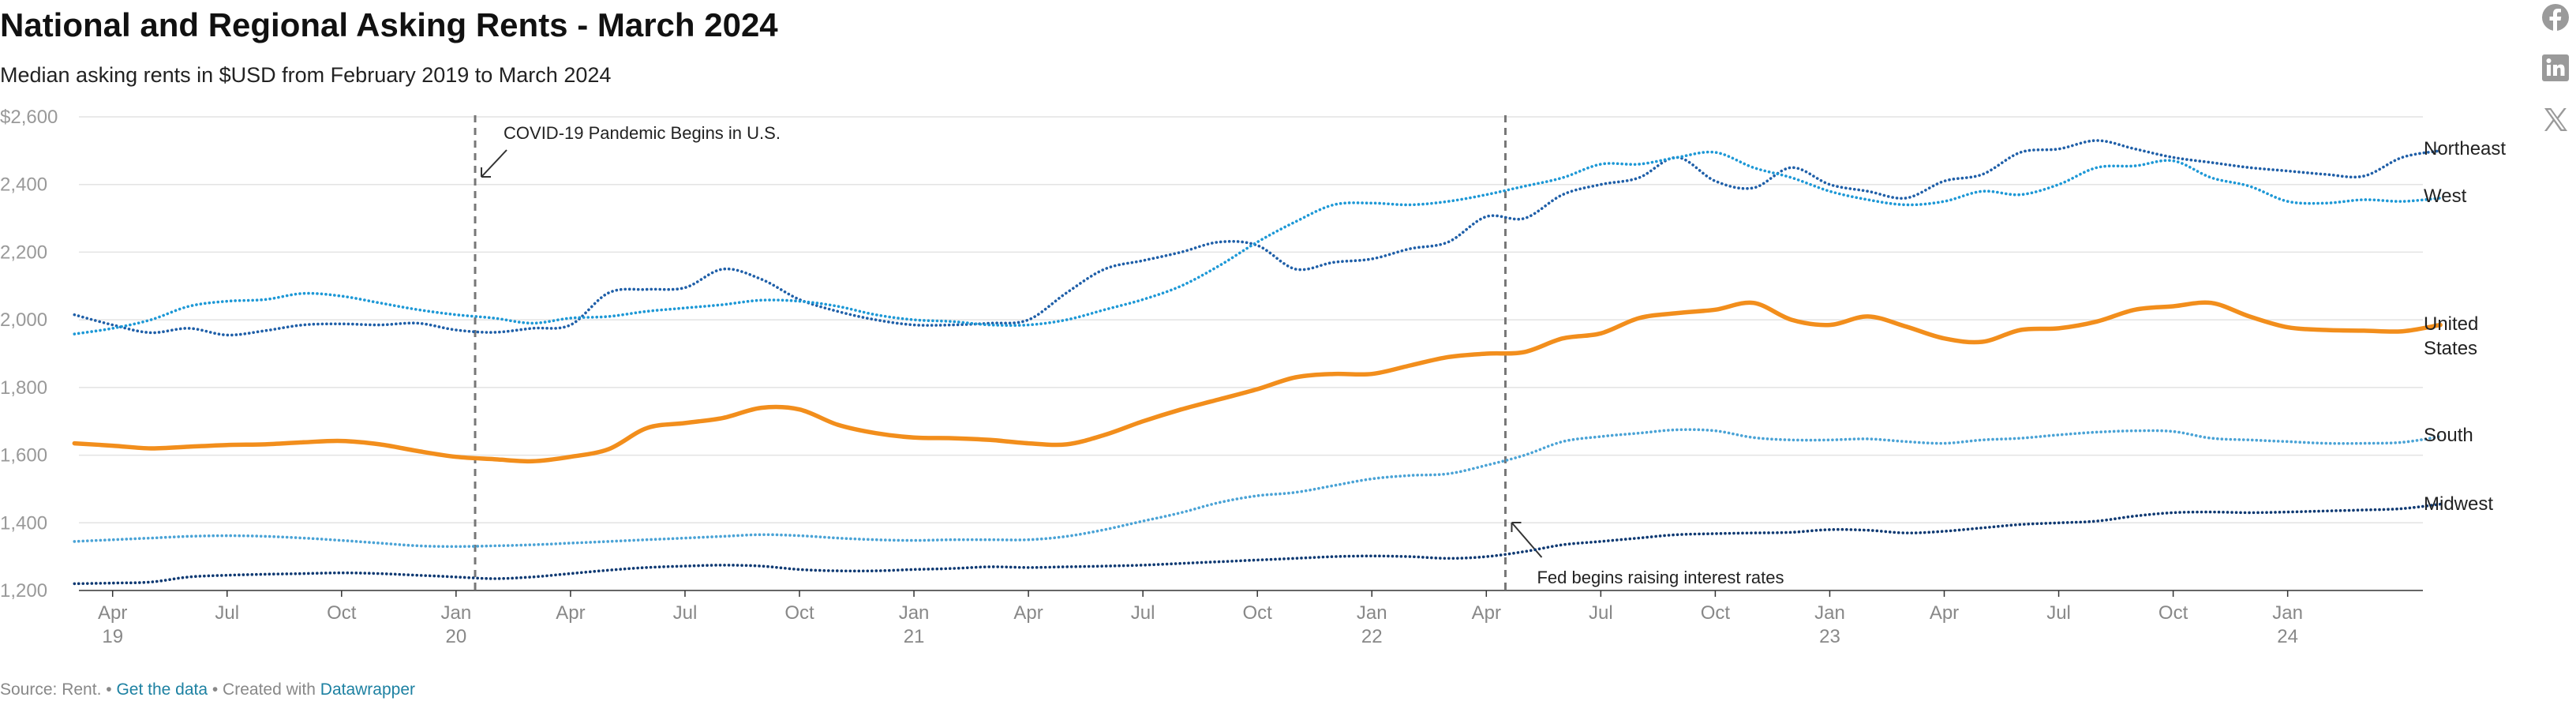  I want to click on x-tick-year: 23, so click(1829, 636).